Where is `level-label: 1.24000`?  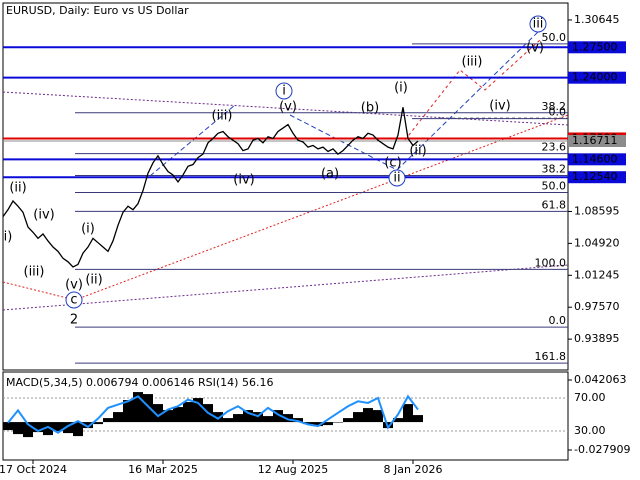 level-label: 1.24000 is located at coordinates (595, 77).